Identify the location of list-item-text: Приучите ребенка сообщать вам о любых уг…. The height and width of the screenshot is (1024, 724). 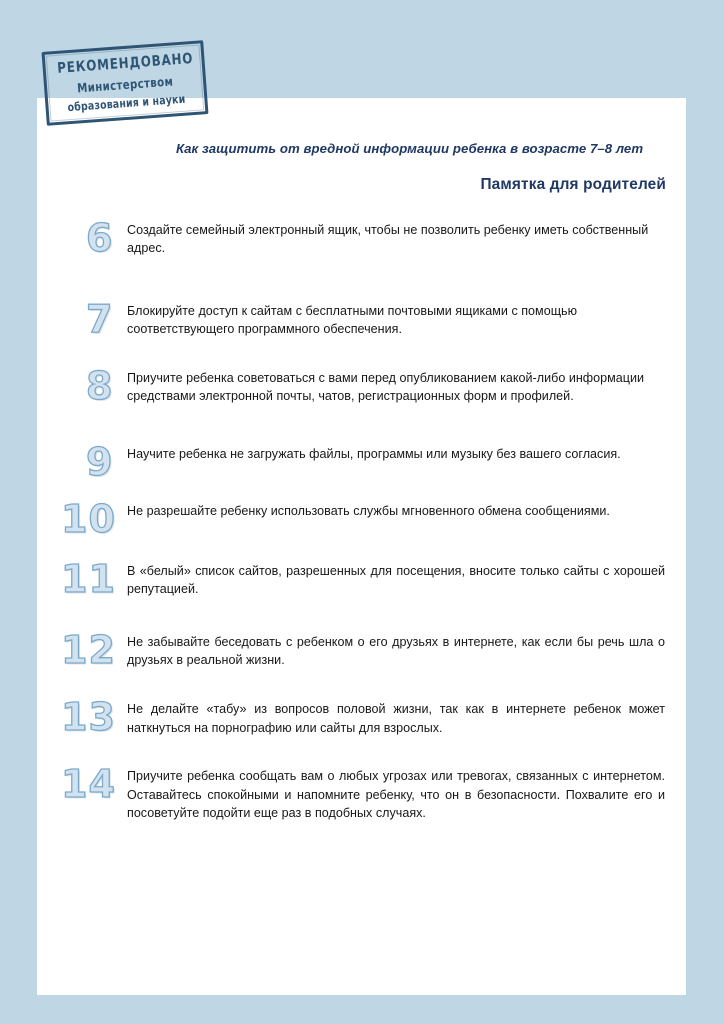
(396, 795).